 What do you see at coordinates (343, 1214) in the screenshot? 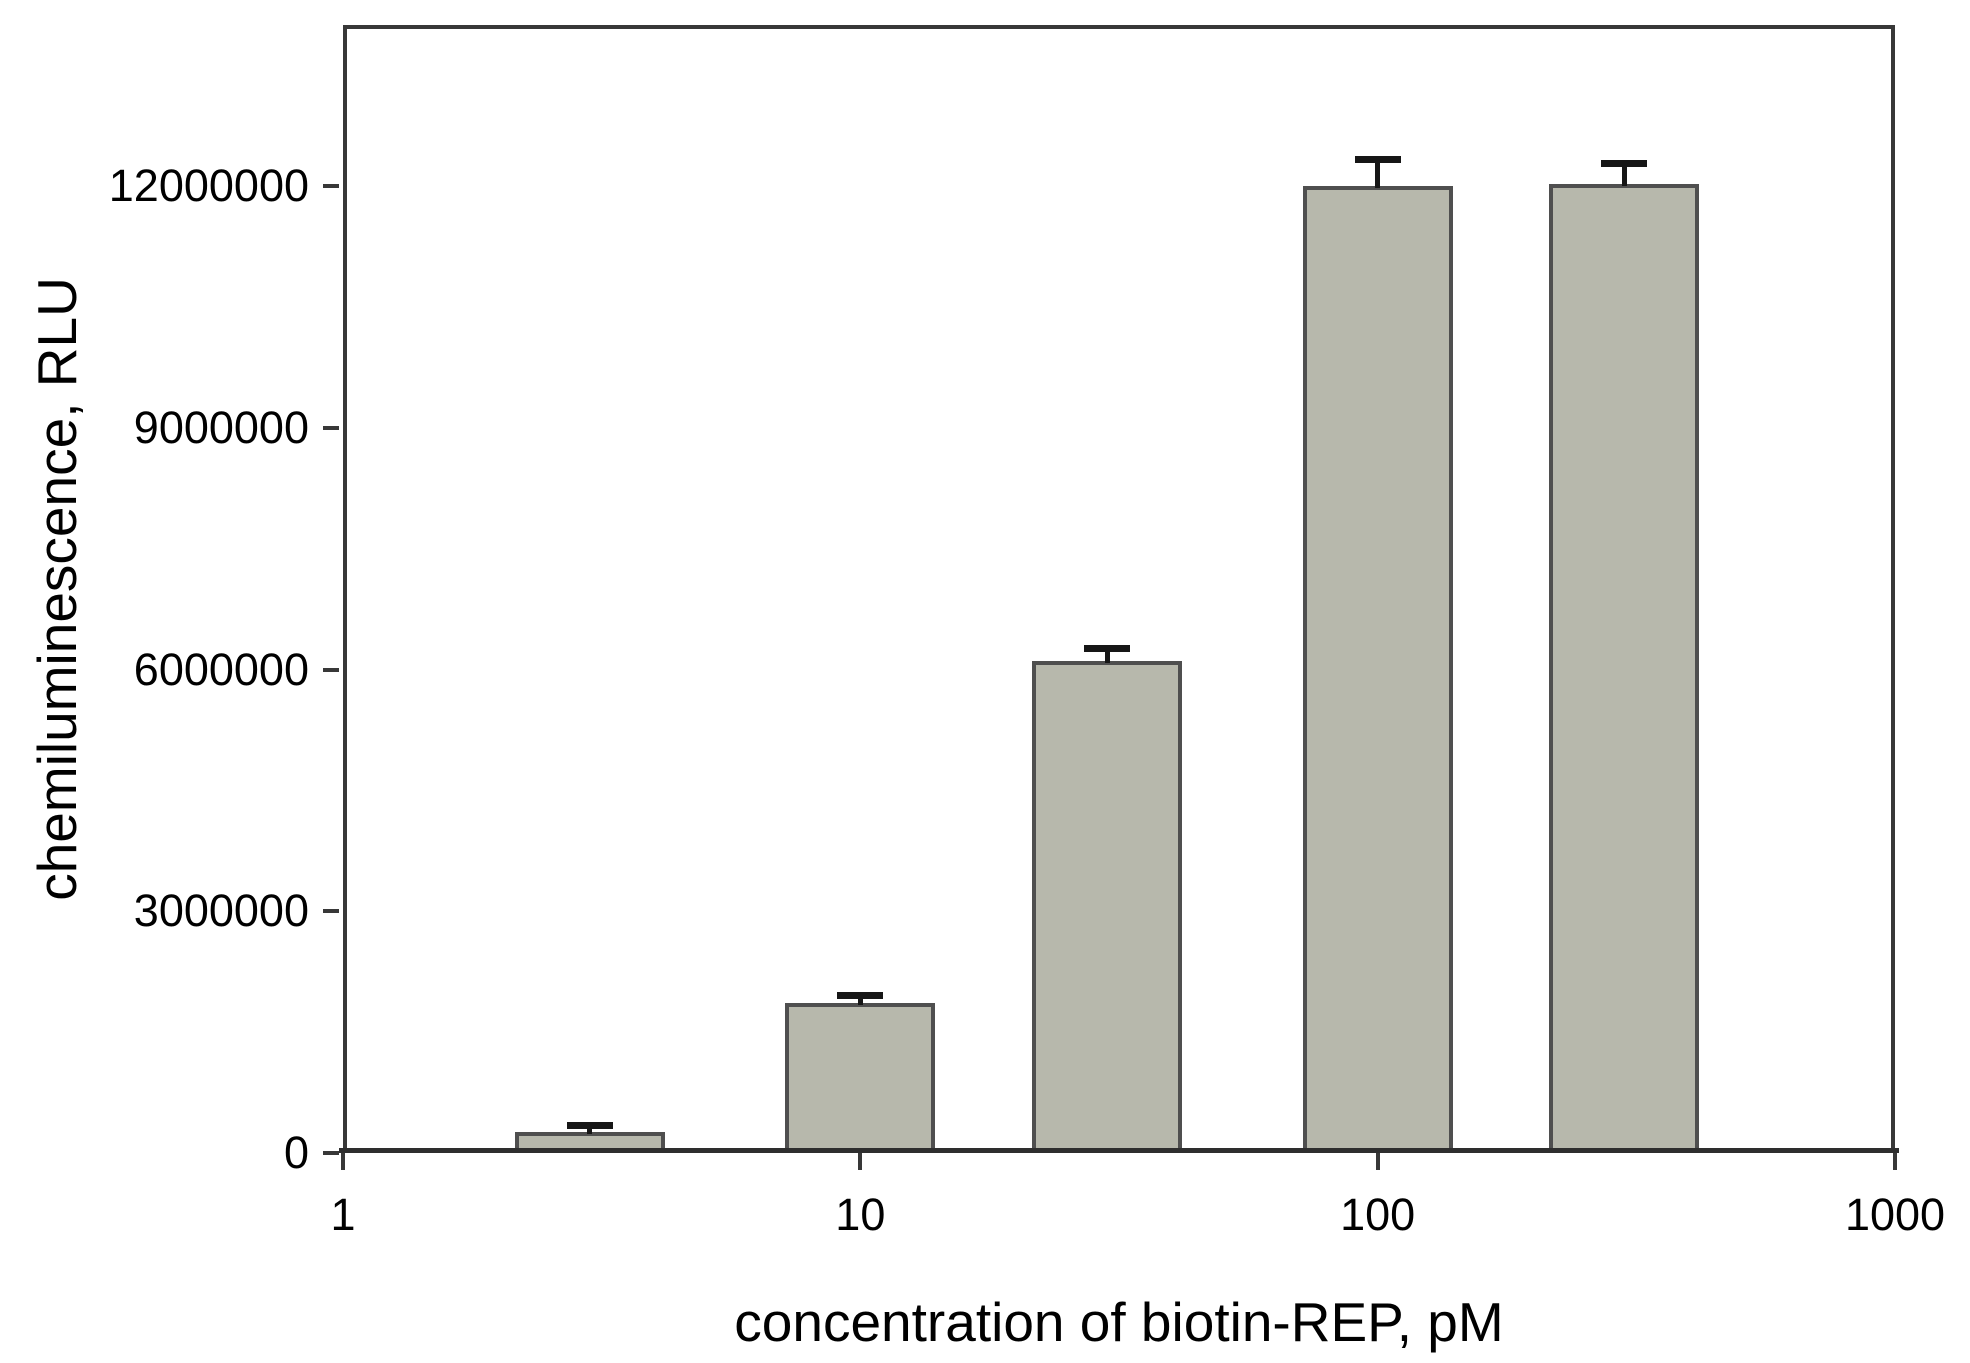
I see `x-tick-label: 1` at bounding box center [343, 1214].